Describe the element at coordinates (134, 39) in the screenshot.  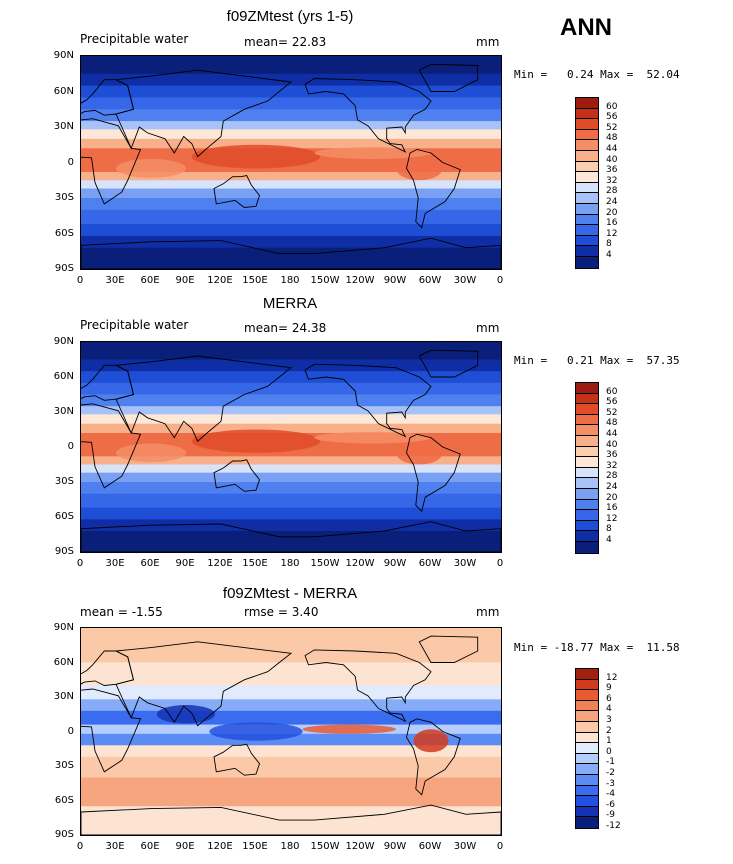
I see `panel-1-variable-label: Precipitable water` at that location.